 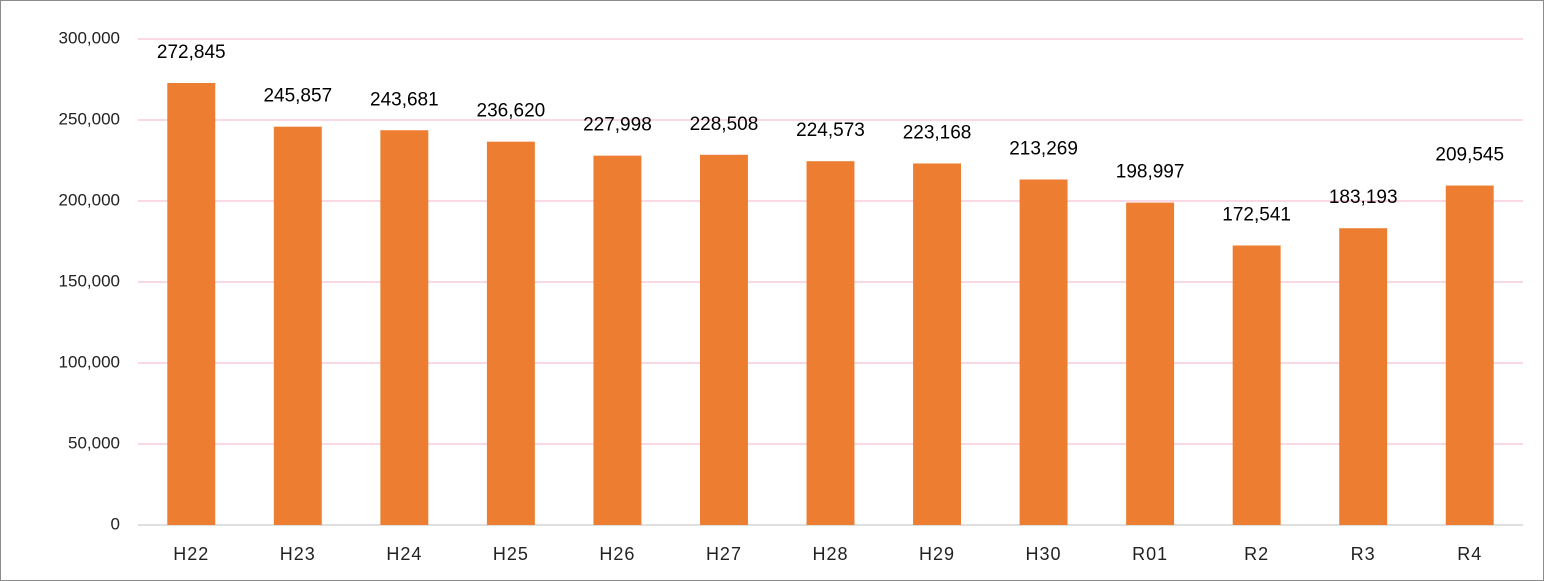 What do you see at coordinates (724, 124) in the screenshot?
I see `value-label: 228,508` at bounding box center [724, 124].